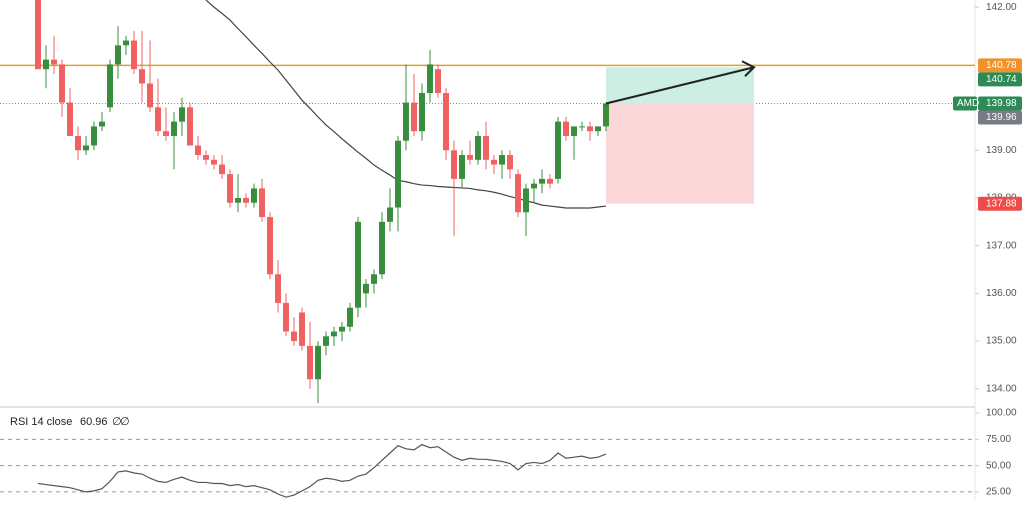 The width and height of the screenshot is (1024, 505). What do you see at coordinates (998, 439) in the screenshot?
I see `y-tick-label: 75.00` at bounding box center [998, 439].